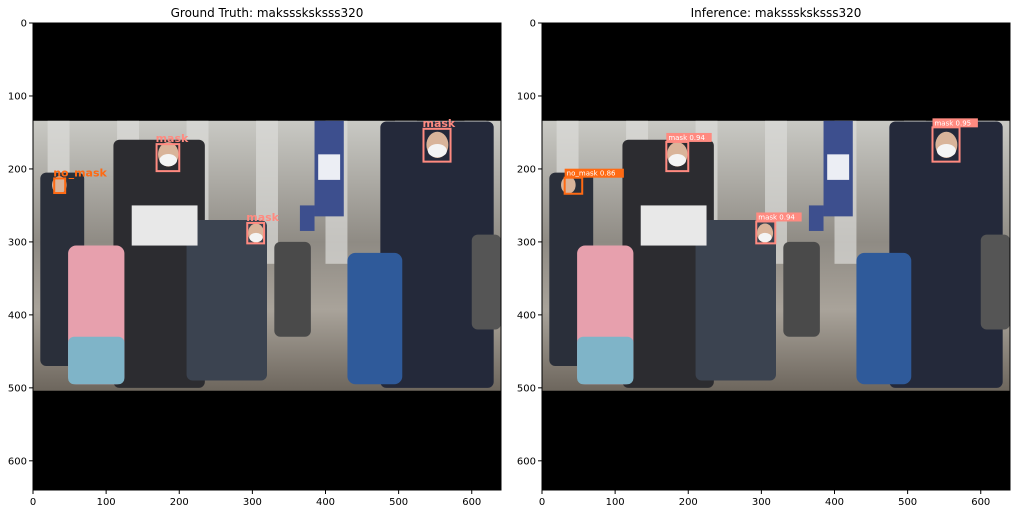  What do you see at coordinates (267, 13) in the screenshot?
I see `chart-title: Ground Truth: maksssksksss320` at bounding box center [267, 13].